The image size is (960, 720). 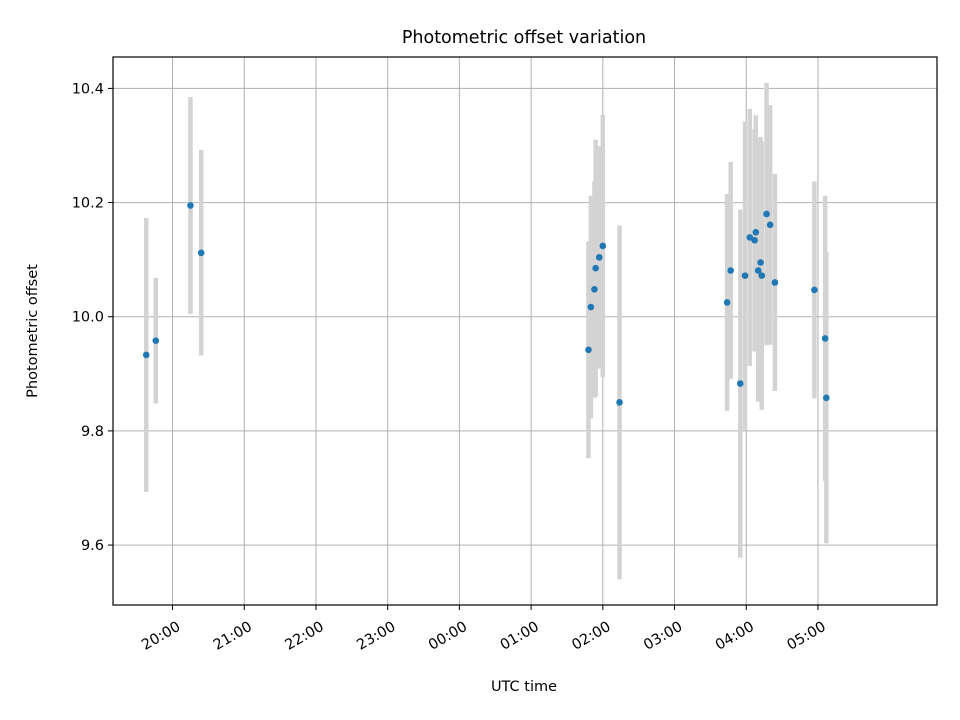 I want to click on chart-title: Photometric offset variation, so click(x=524, y=38).